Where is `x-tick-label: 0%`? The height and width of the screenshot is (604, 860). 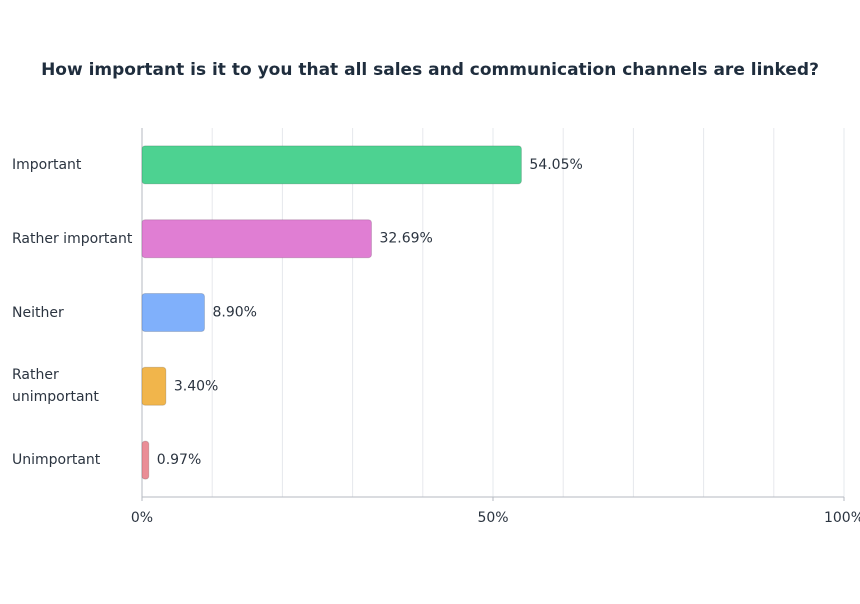 x-tick-label: 0% is located at coordinates (142, 518).